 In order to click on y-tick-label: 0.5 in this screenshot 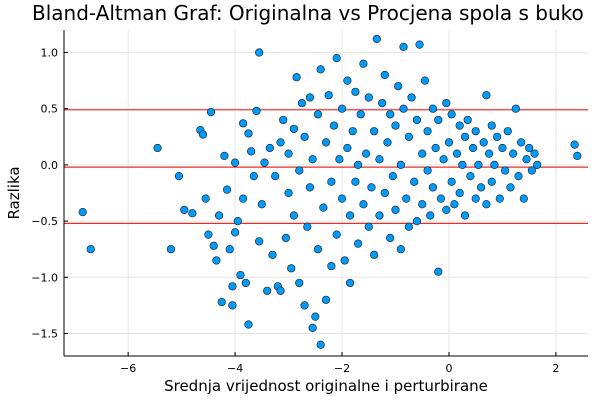, I will do `click(50, 109)`.